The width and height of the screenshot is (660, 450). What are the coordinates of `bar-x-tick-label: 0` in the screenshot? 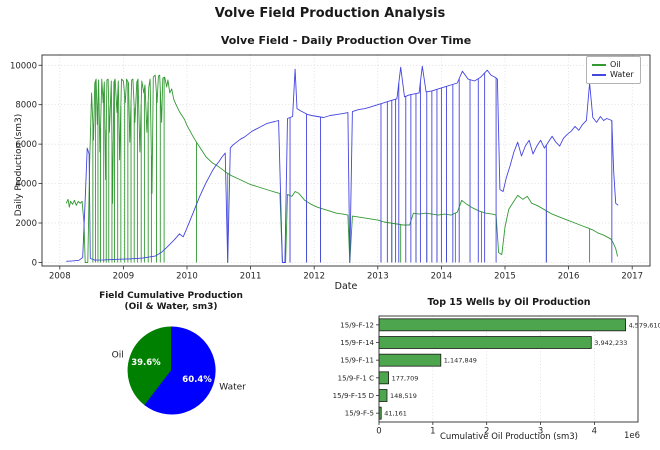 It's located at (378, 432).